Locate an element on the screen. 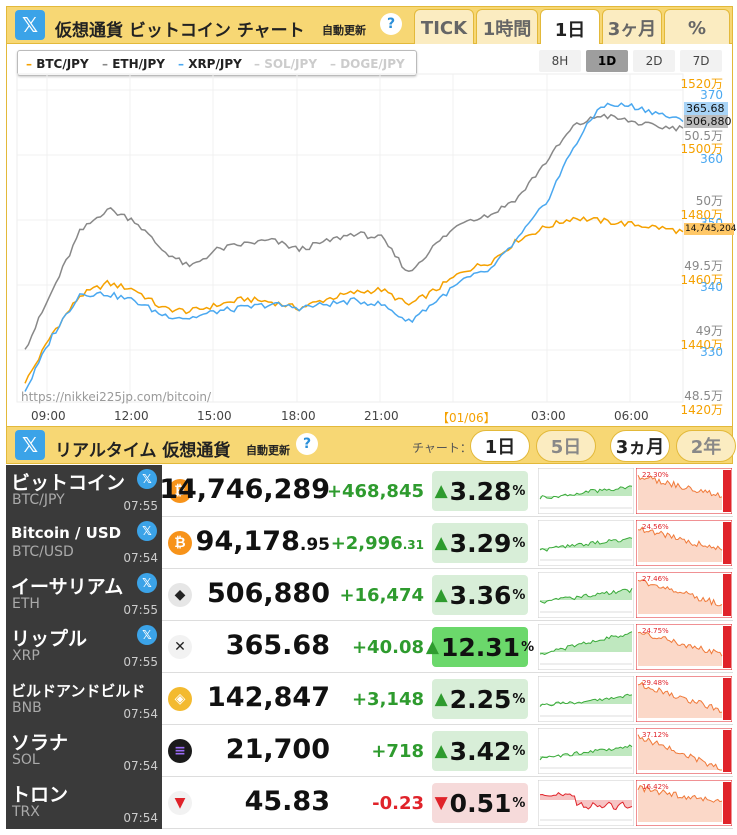 The width and height of the screenshot is (737, 835). last-btc-tag: 14,745,204 is located at coordinates (710, 229).